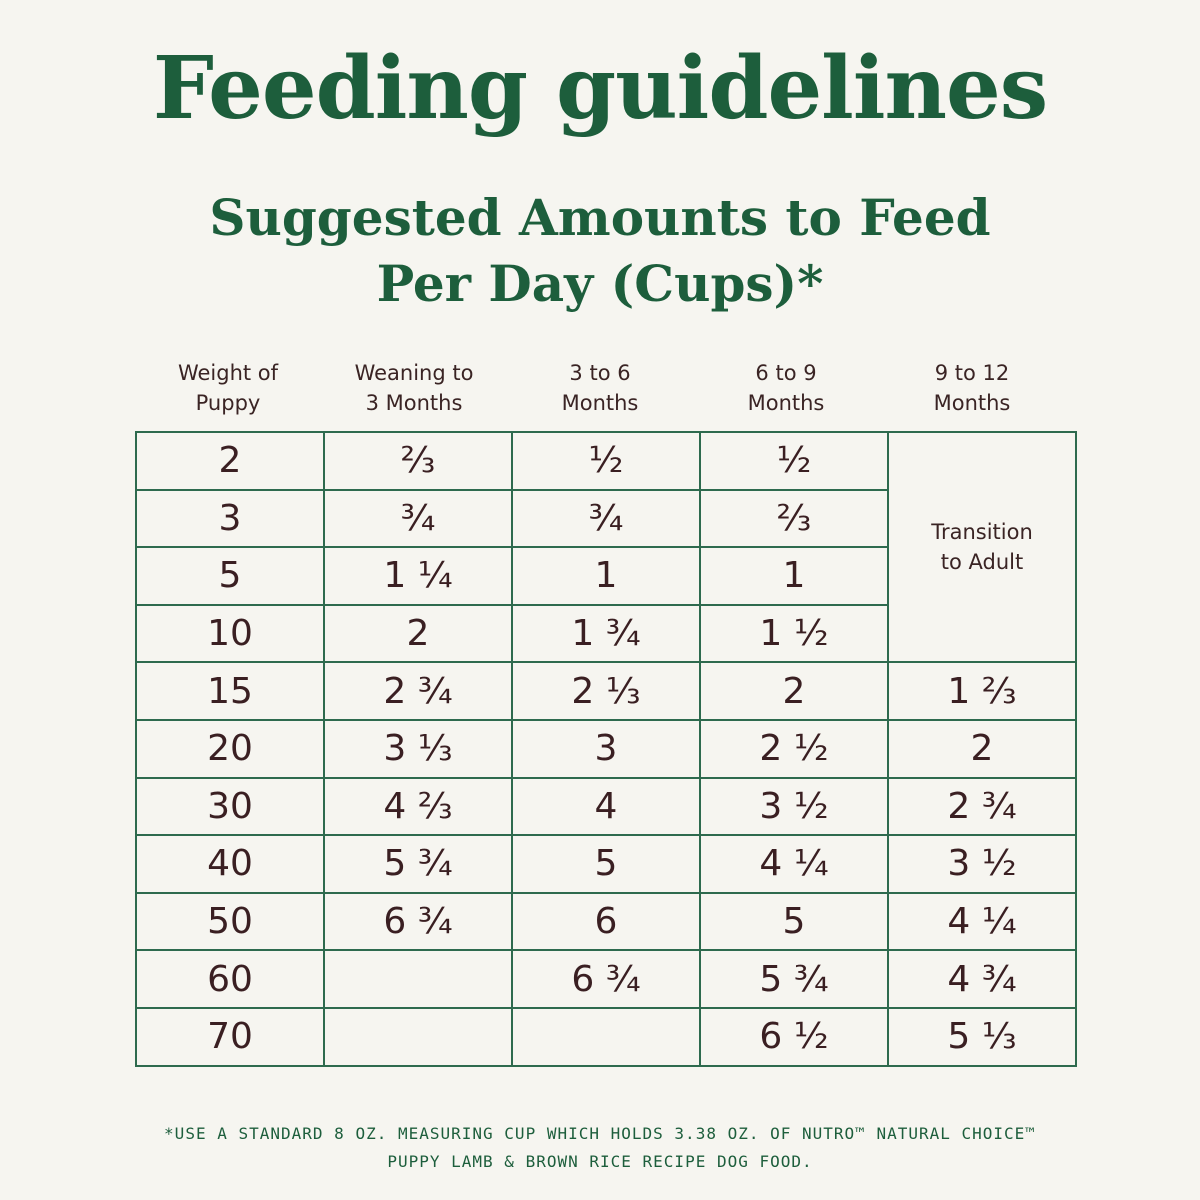 The width and height of the screenshot is (1200, 1200). What do you see at coordinates (600, 88) in the screenshot?
I see `title: Feeding guidelines` at bounding box center [600, 88].